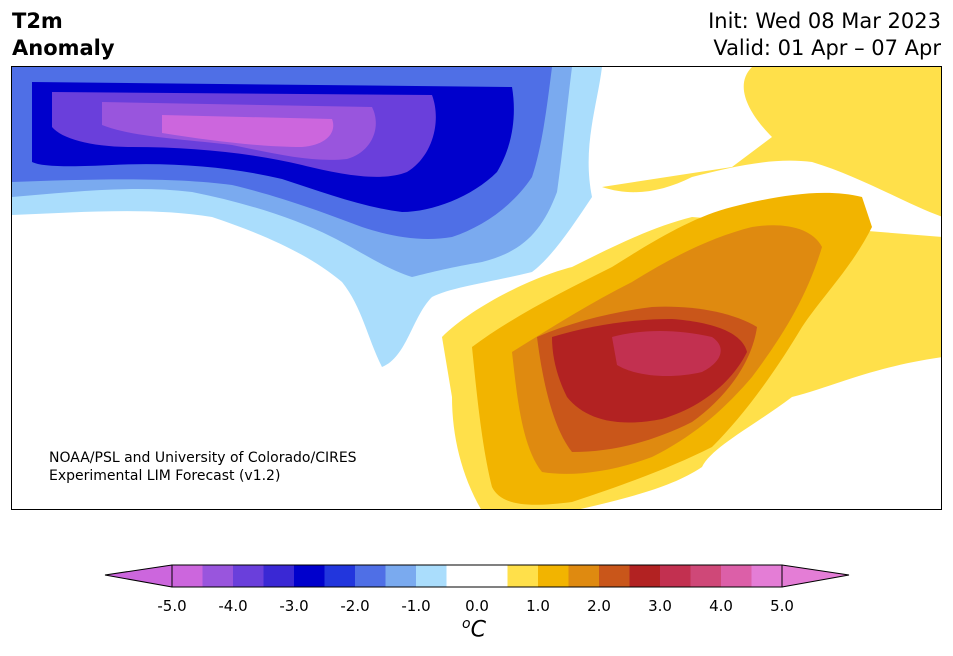 Image resolution: width=953 pixels, height=656 pixels. What do you see at coordinates (37, 21) in the screenshot?
I see `variable-label: T2m` at bounding box center [37, 21].